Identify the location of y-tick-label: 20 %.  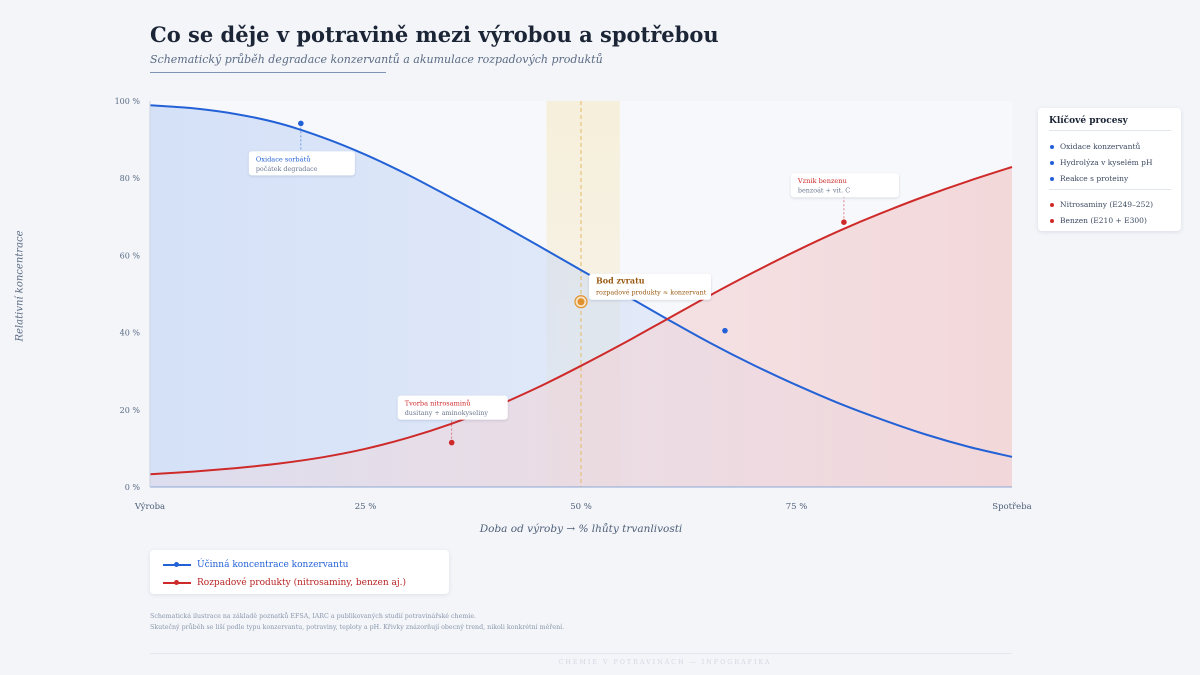
(130, 410).